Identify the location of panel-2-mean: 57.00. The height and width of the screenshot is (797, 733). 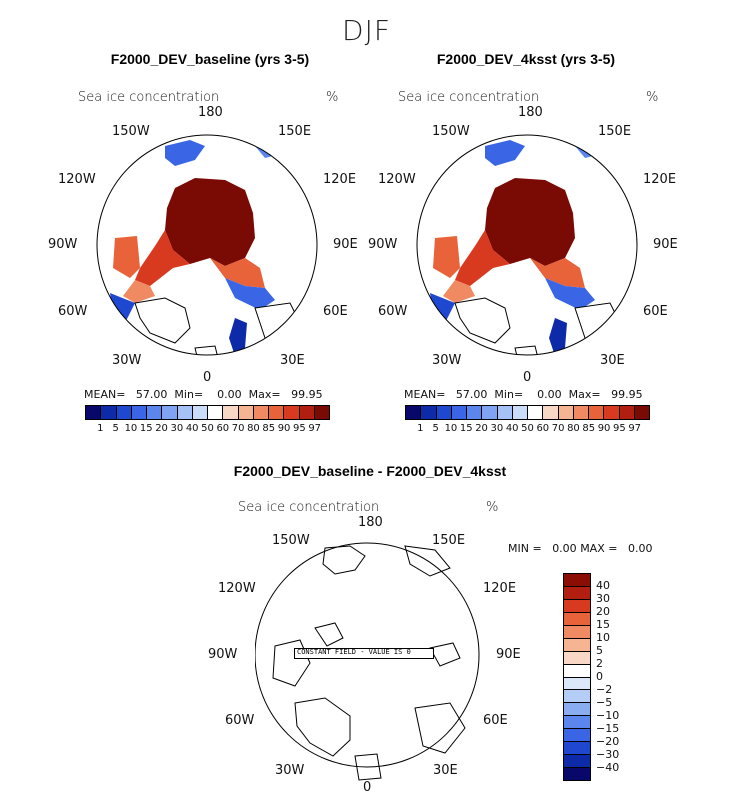
(471, 394).